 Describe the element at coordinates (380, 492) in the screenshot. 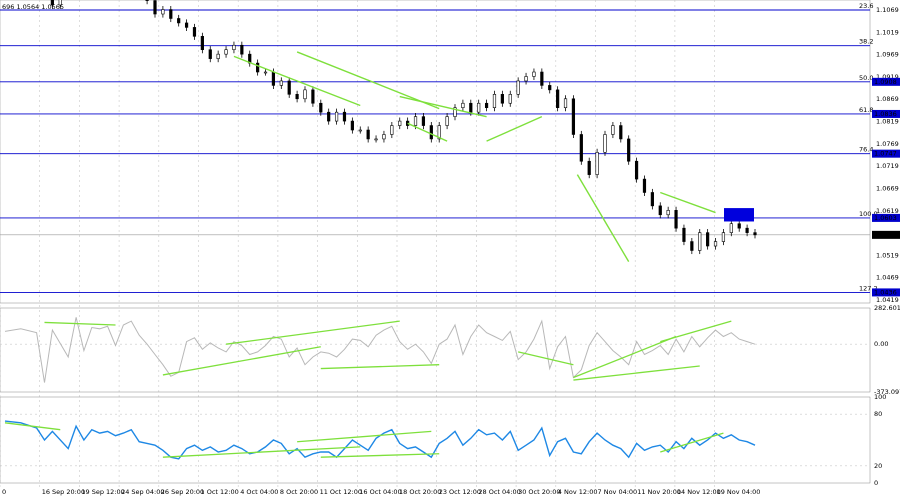

I see `time-tick-label: 16 Oct 04:00` at that location.